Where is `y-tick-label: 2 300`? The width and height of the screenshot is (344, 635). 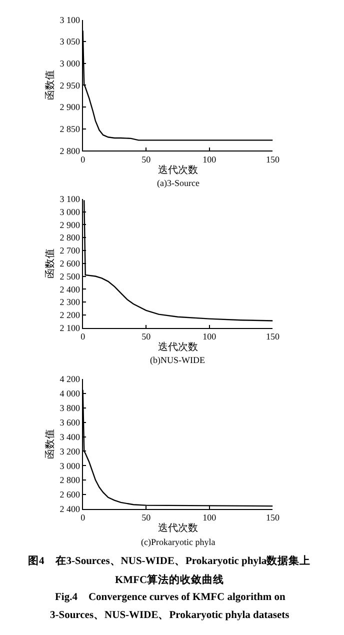 y-tick-label: 2 300 is located at coordinates (70, 302).